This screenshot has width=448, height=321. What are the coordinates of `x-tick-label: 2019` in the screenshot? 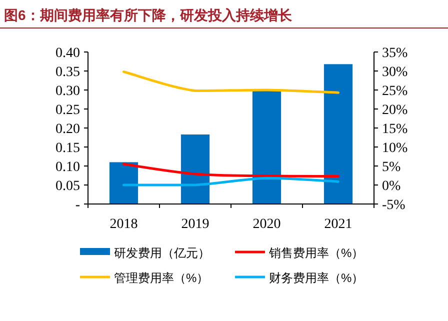 It's located at (195, 224).